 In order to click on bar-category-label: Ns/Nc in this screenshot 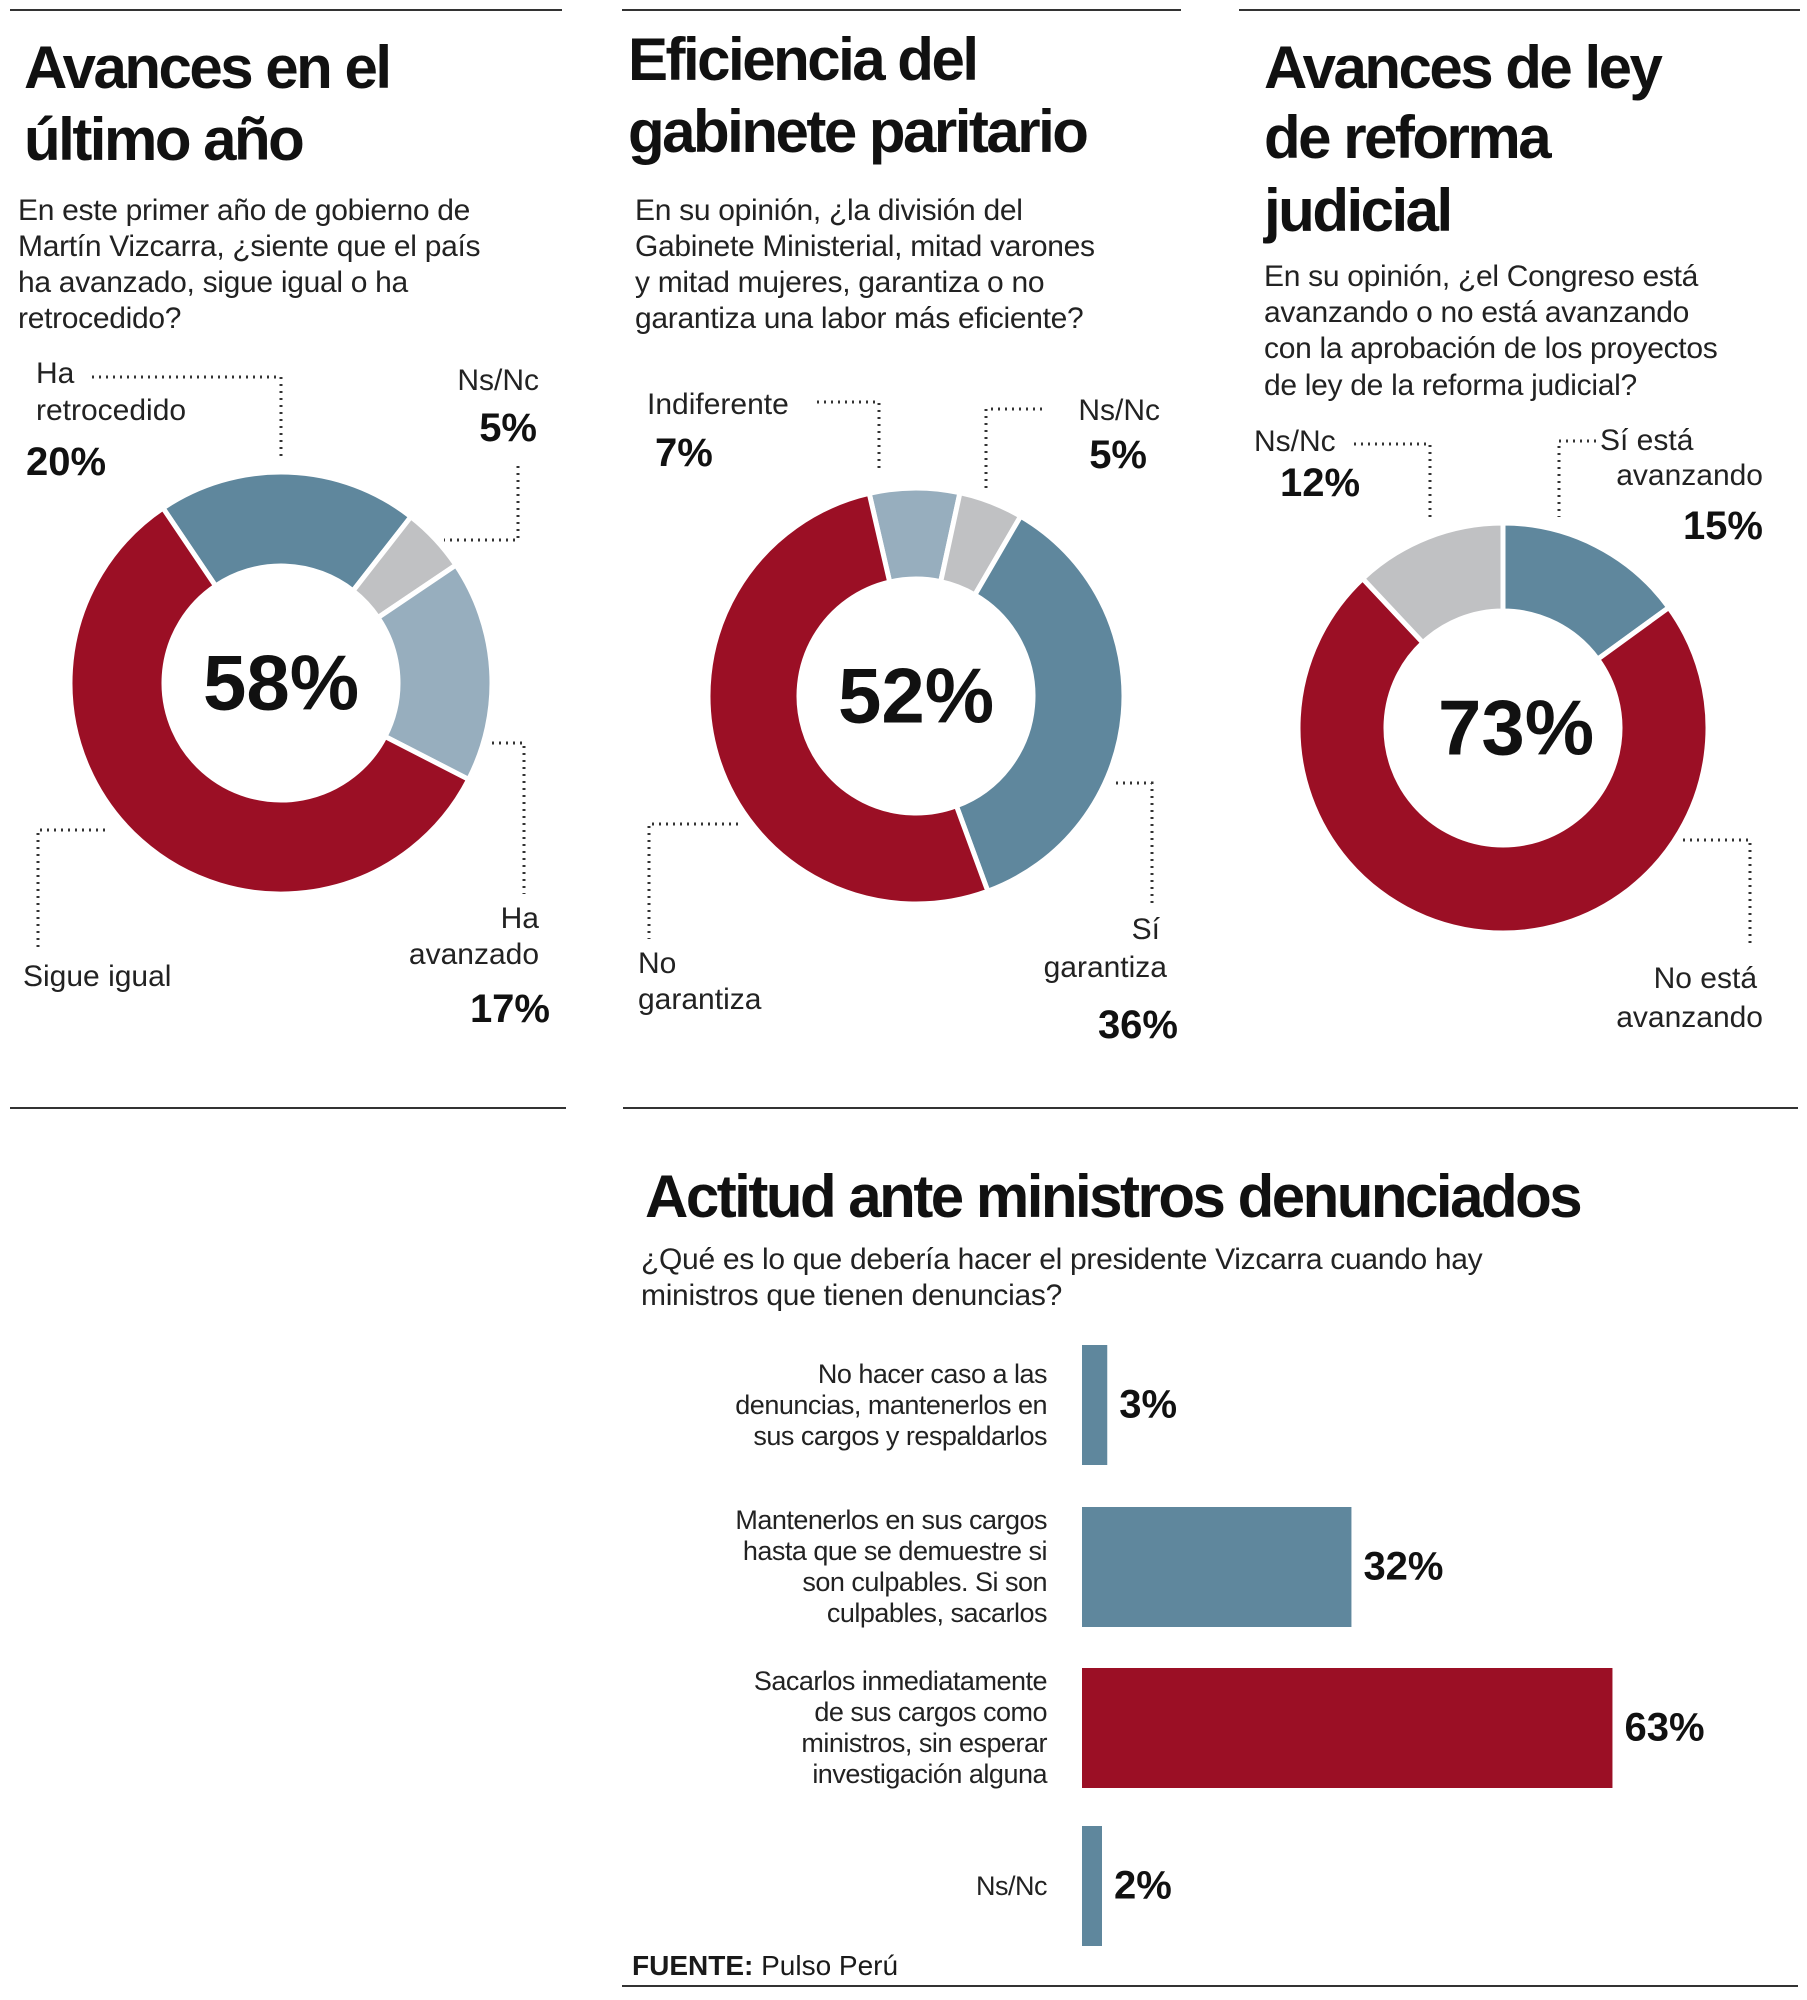, I will do `click(1012, 1885)`.